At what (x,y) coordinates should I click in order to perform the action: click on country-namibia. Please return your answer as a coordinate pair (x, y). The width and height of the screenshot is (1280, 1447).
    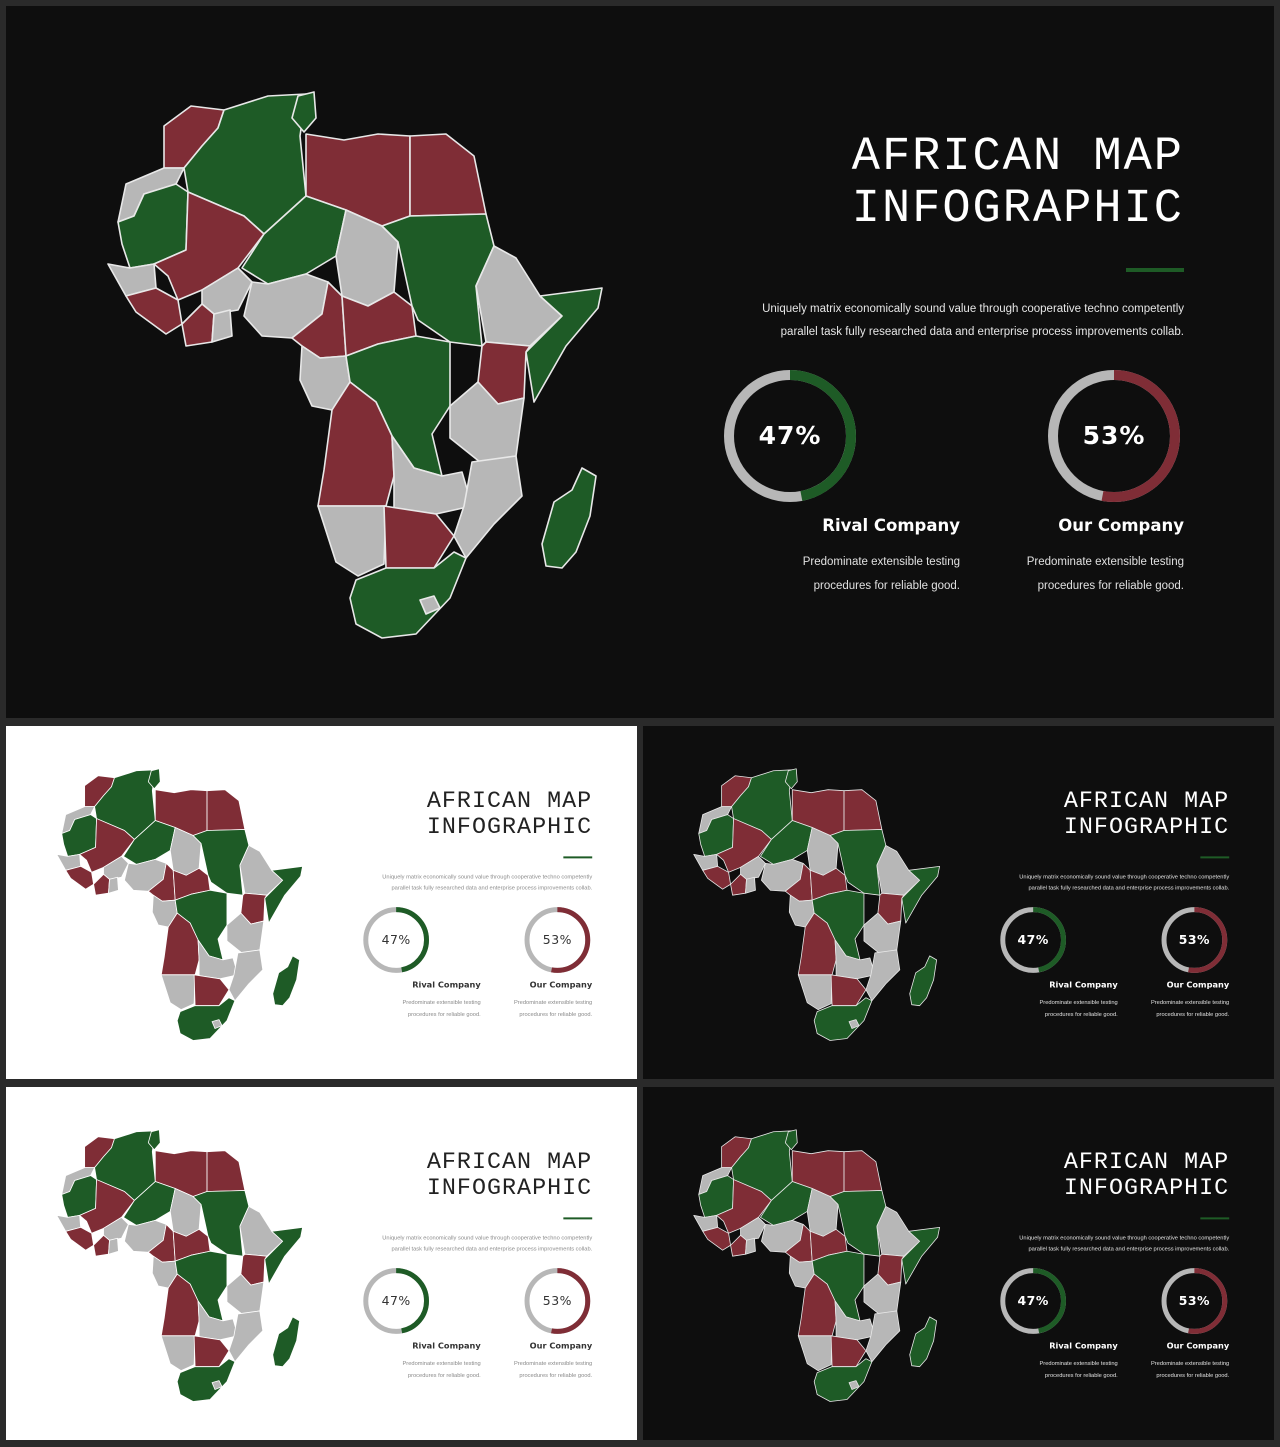
    Looking at the image, I should click on (178, 1353).